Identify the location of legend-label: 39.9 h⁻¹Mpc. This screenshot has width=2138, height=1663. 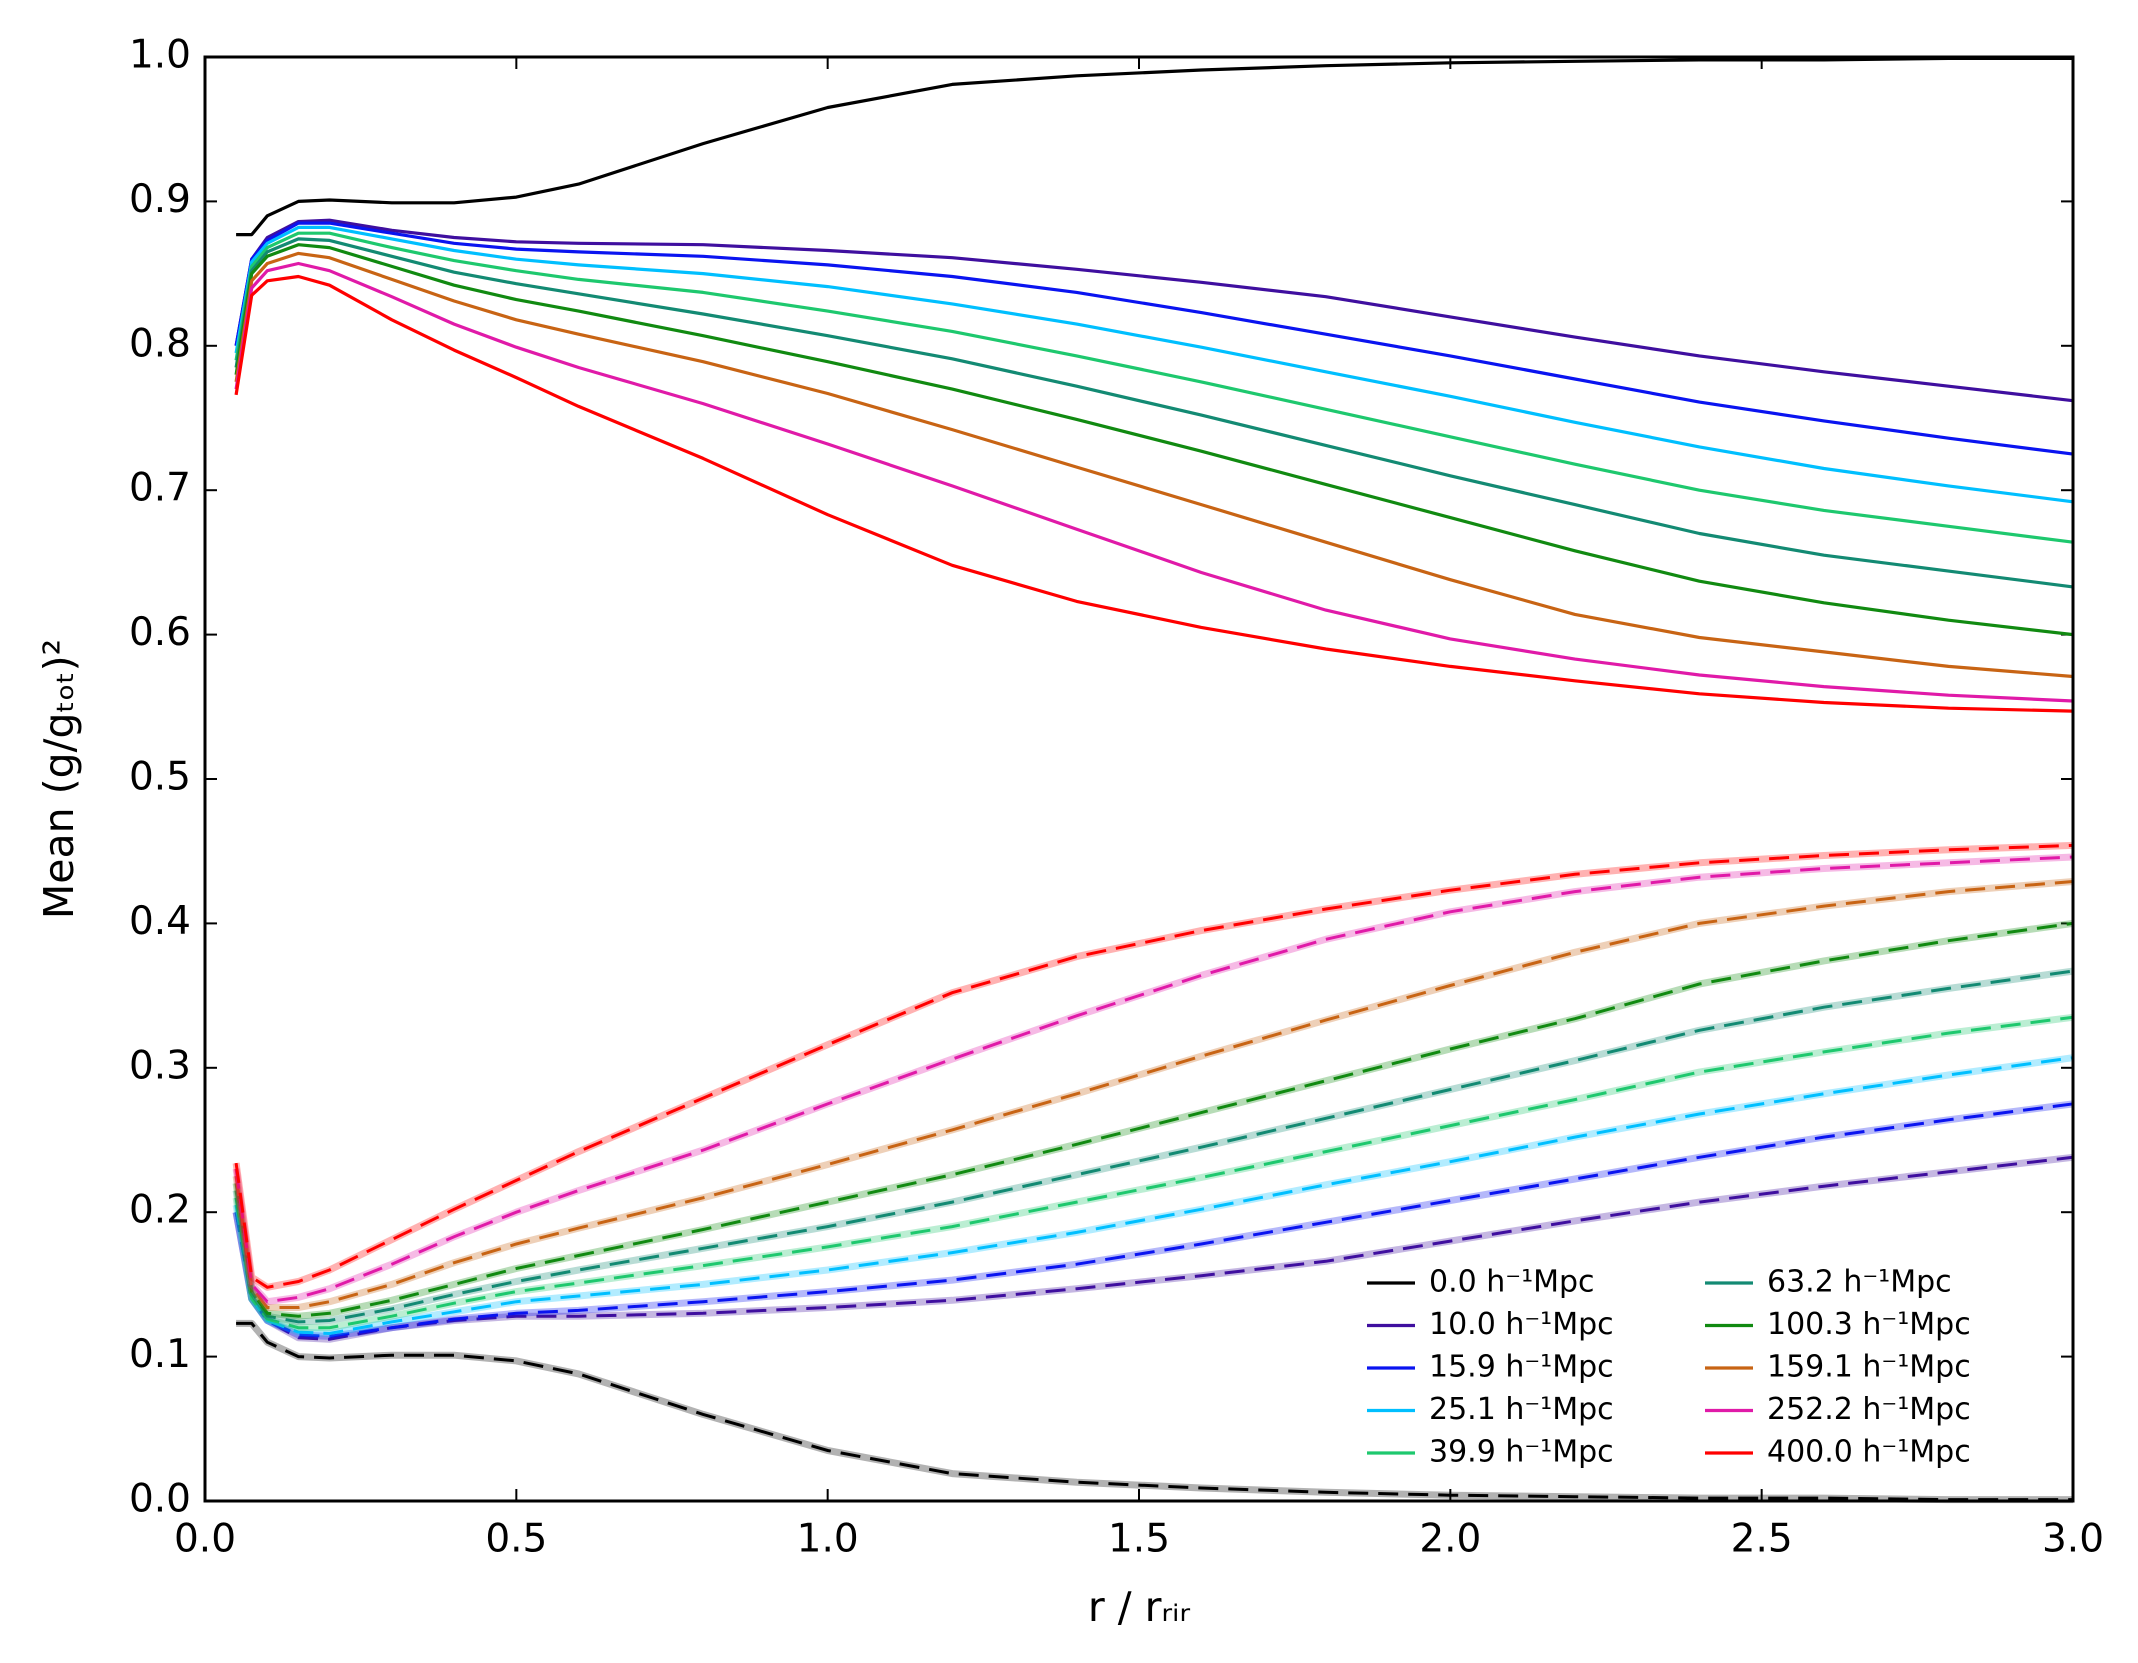
(1521, 1452).